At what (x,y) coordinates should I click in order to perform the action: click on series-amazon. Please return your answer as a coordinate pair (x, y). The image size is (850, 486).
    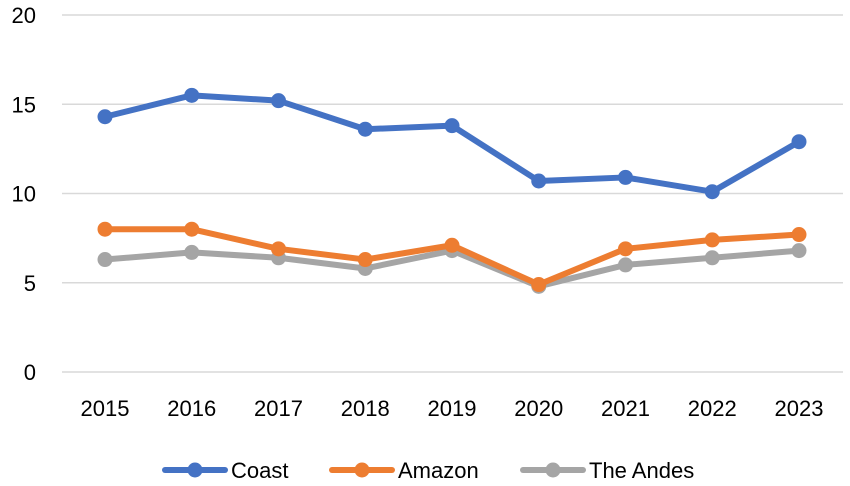
    Looking at the image, I should click on (452, 257).